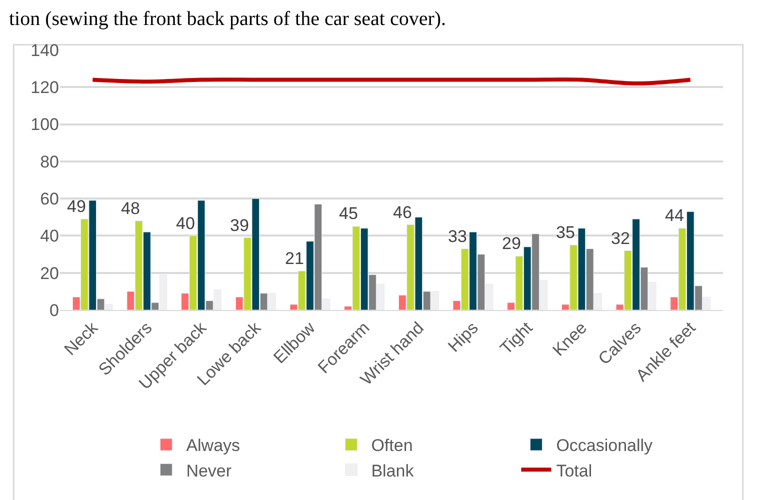  What do you see at coordinates (402, 212) in the screenshot?
I see `data-label: 46` at bounding box center [402, 212].